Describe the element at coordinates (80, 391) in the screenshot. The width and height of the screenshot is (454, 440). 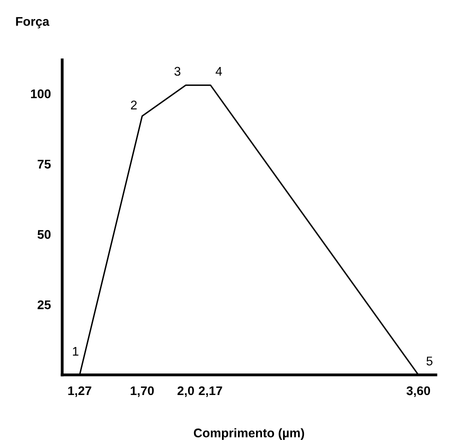
I see `x-tick-label: 1,27` at that location.